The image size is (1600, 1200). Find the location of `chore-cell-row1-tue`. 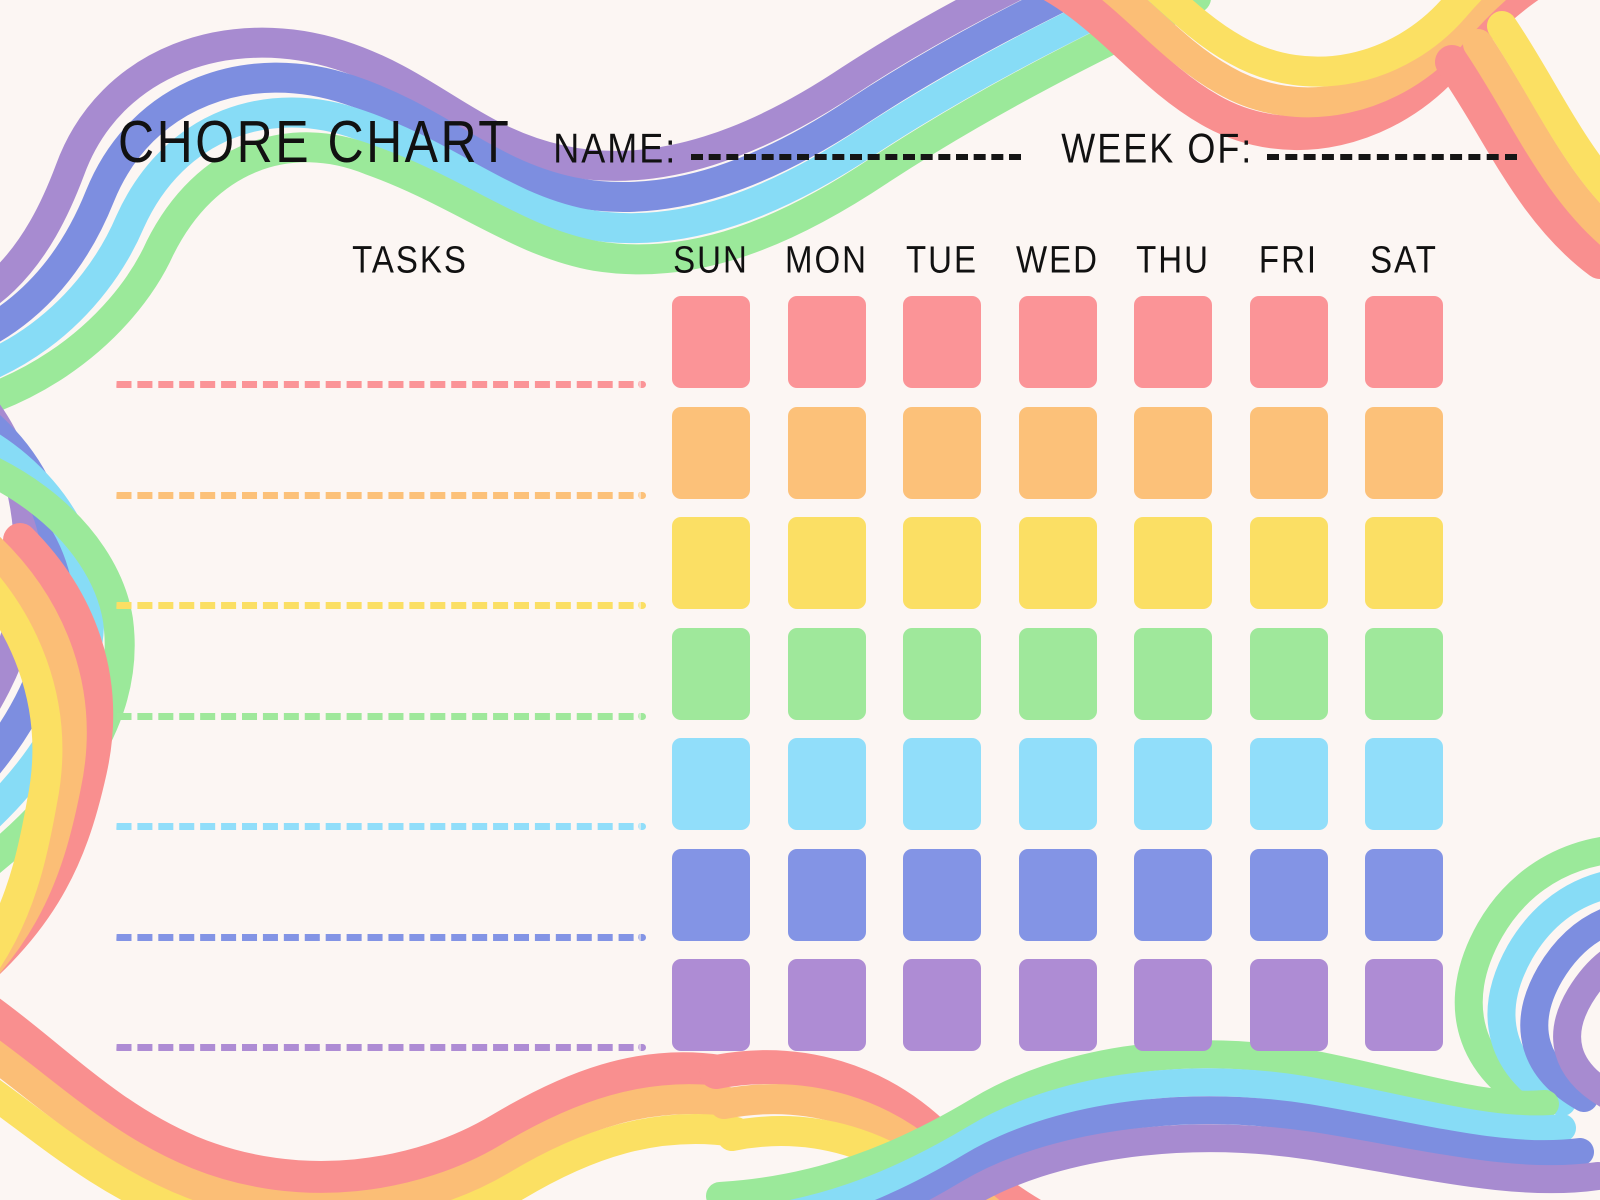

chore-cell-row1-tue is located at coordinates (942, 342).